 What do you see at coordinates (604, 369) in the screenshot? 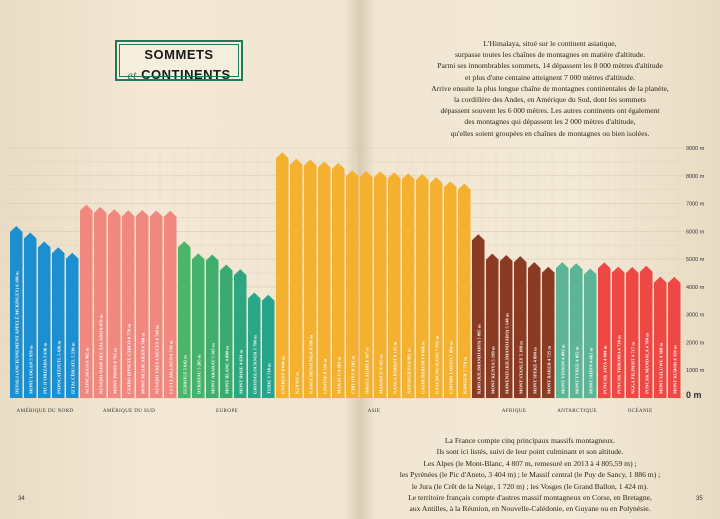
I see `bar-label: PUNCAK JAYA 4 884 m` at bounding box center [604, 369].